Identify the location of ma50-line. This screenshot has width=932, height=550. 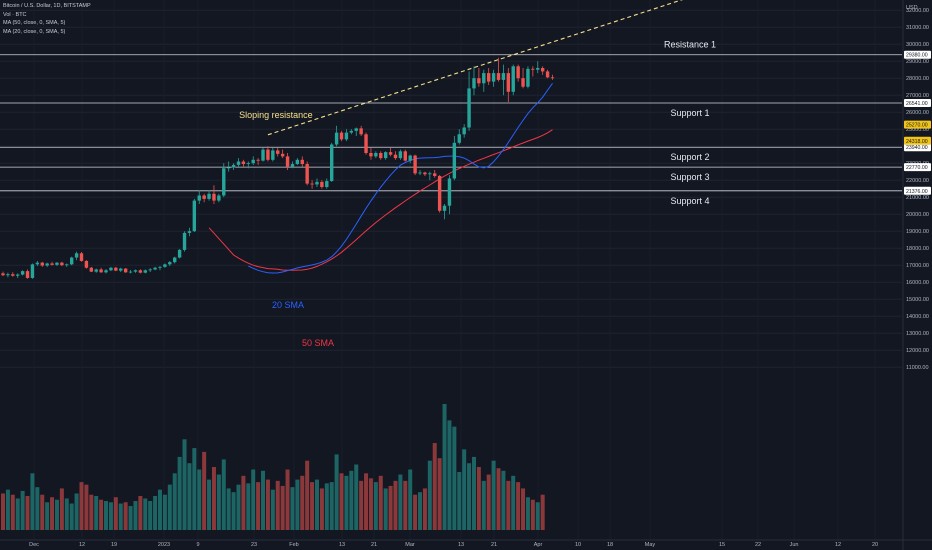
(380, 200).